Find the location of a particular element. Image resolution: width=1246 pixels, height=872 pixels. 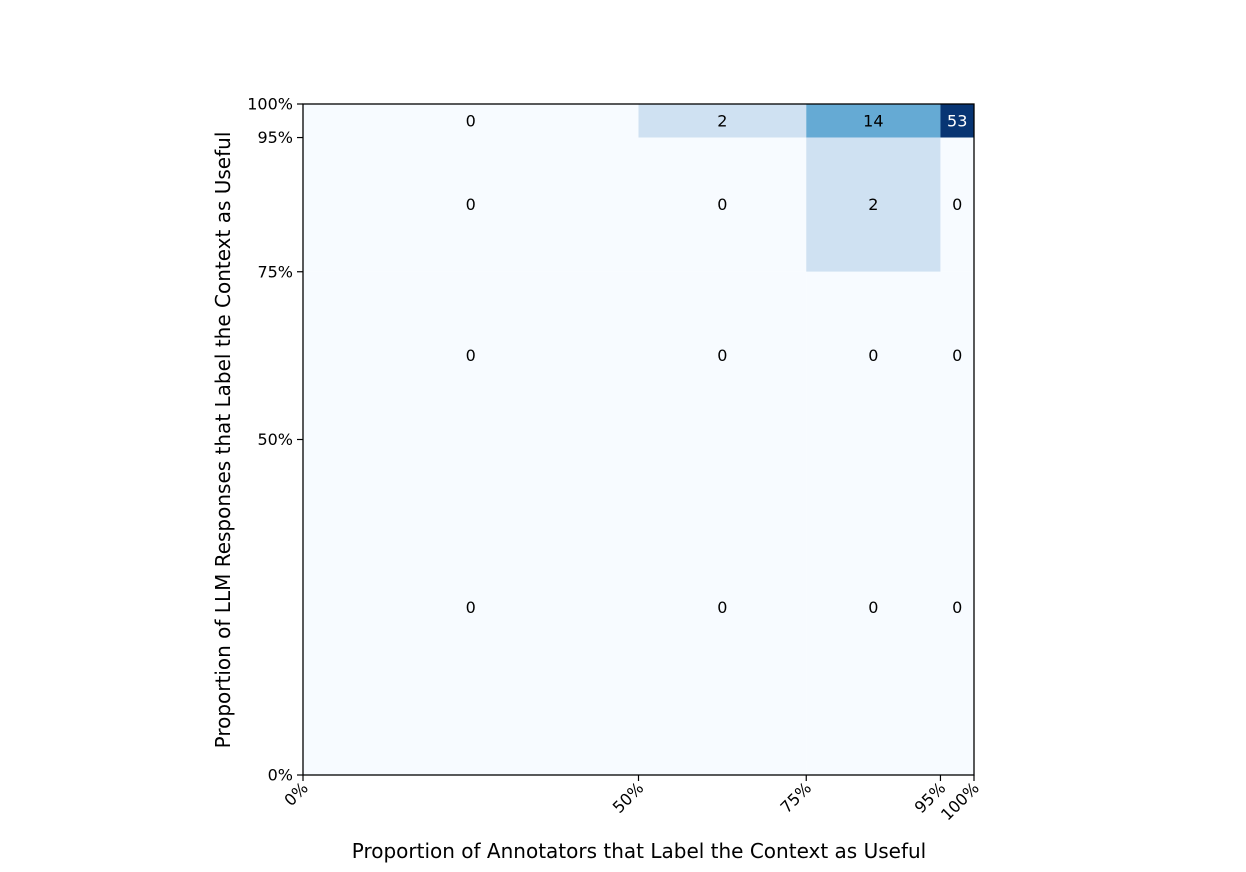

y-tick-label: 95% is located at coordinates (275, 137).